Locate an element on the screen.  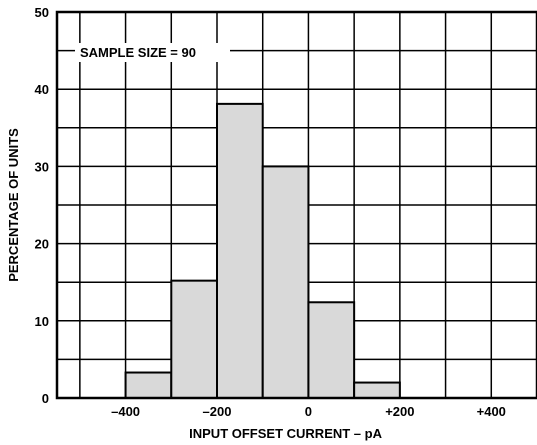
x-tick-labels: –400 –200 0 +200 +400 is located at coordinates (308, 411).